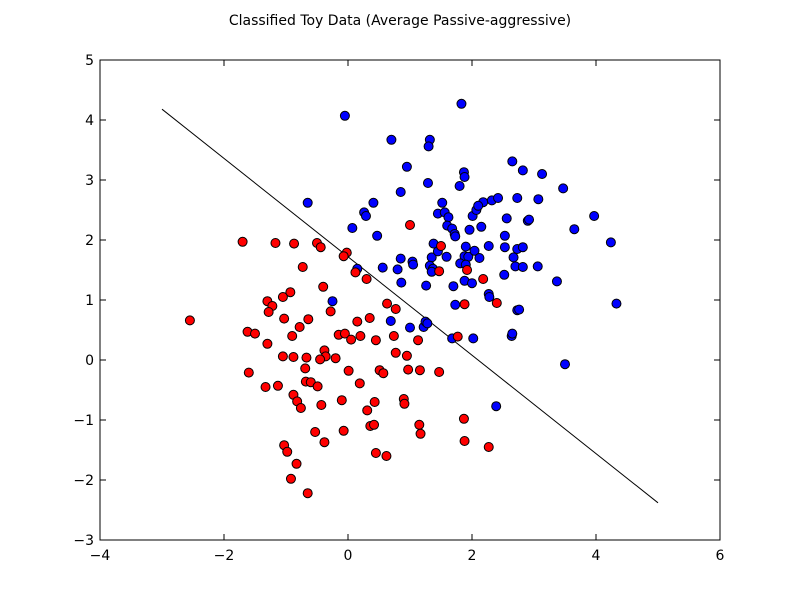 This screenshot has height=600, width=800. I want to click on x-tick-label: 4, so click(596, 556).